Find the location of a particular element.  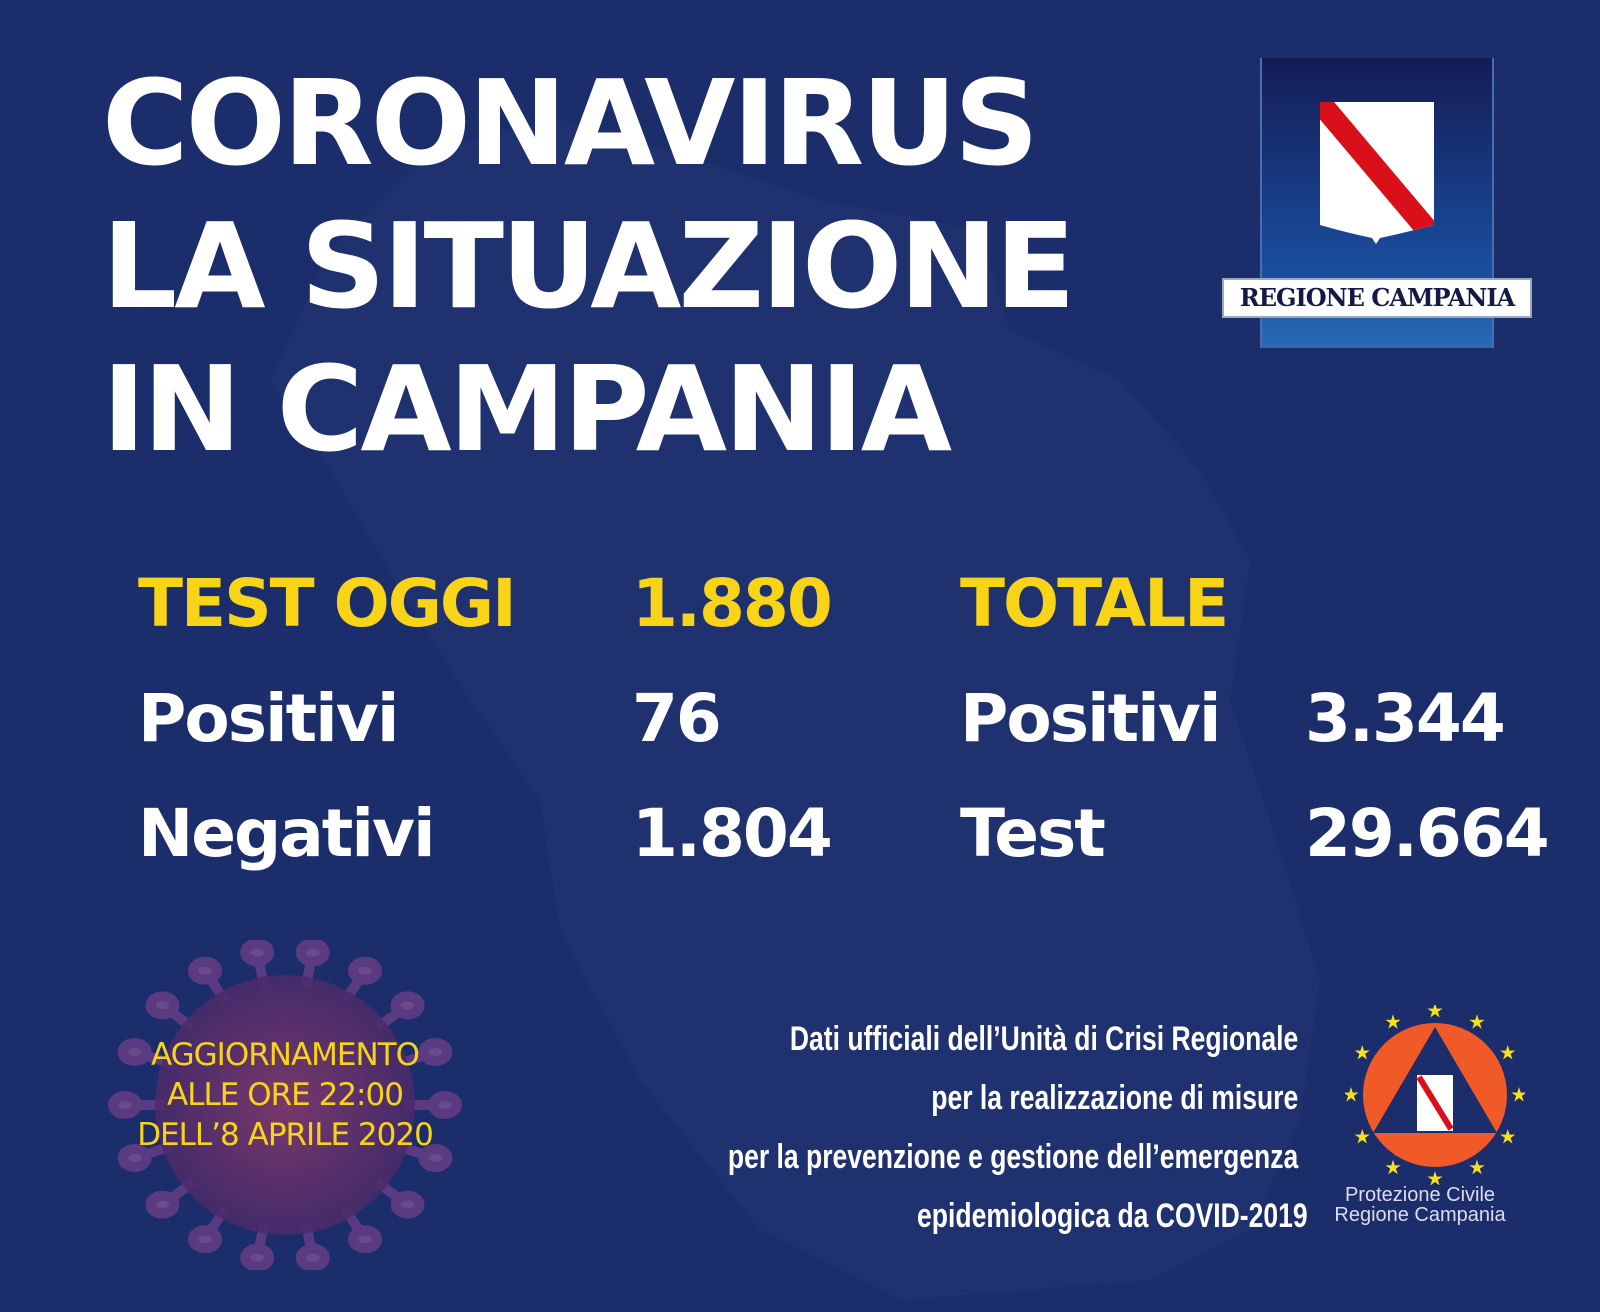

total-positive-label: Positivi is located at coordinates (1090, 718).